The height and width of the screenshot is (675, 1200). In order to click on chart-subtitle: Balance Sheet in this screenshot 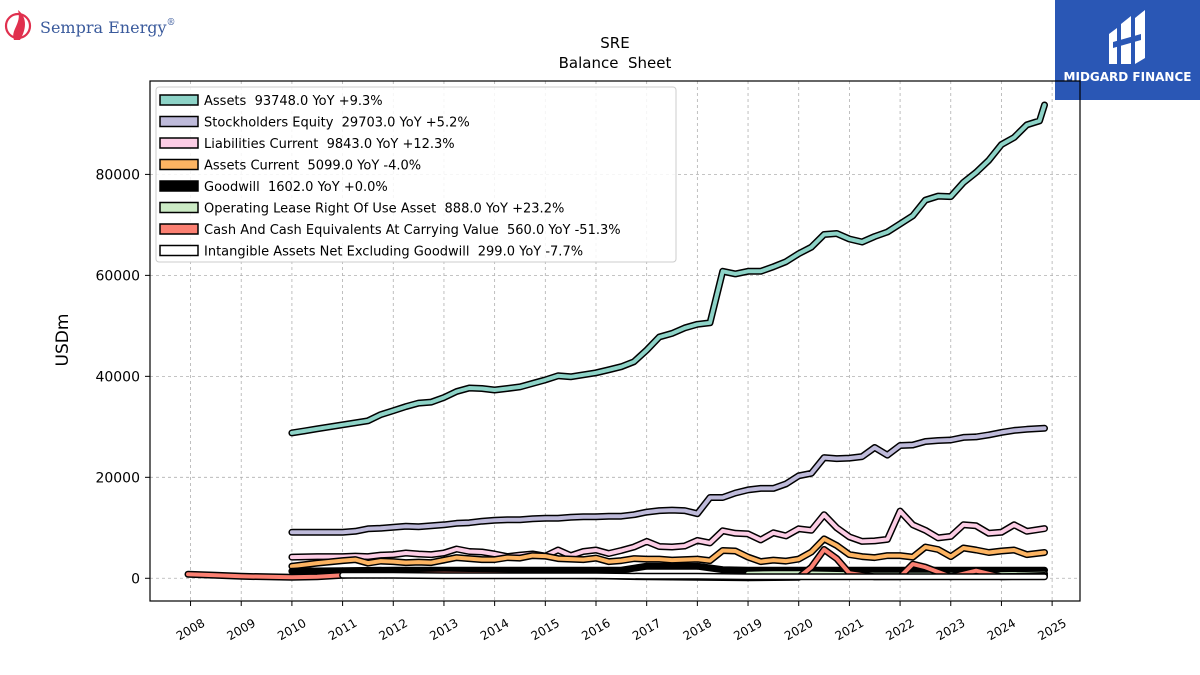, I will do `click(615, 63)`.